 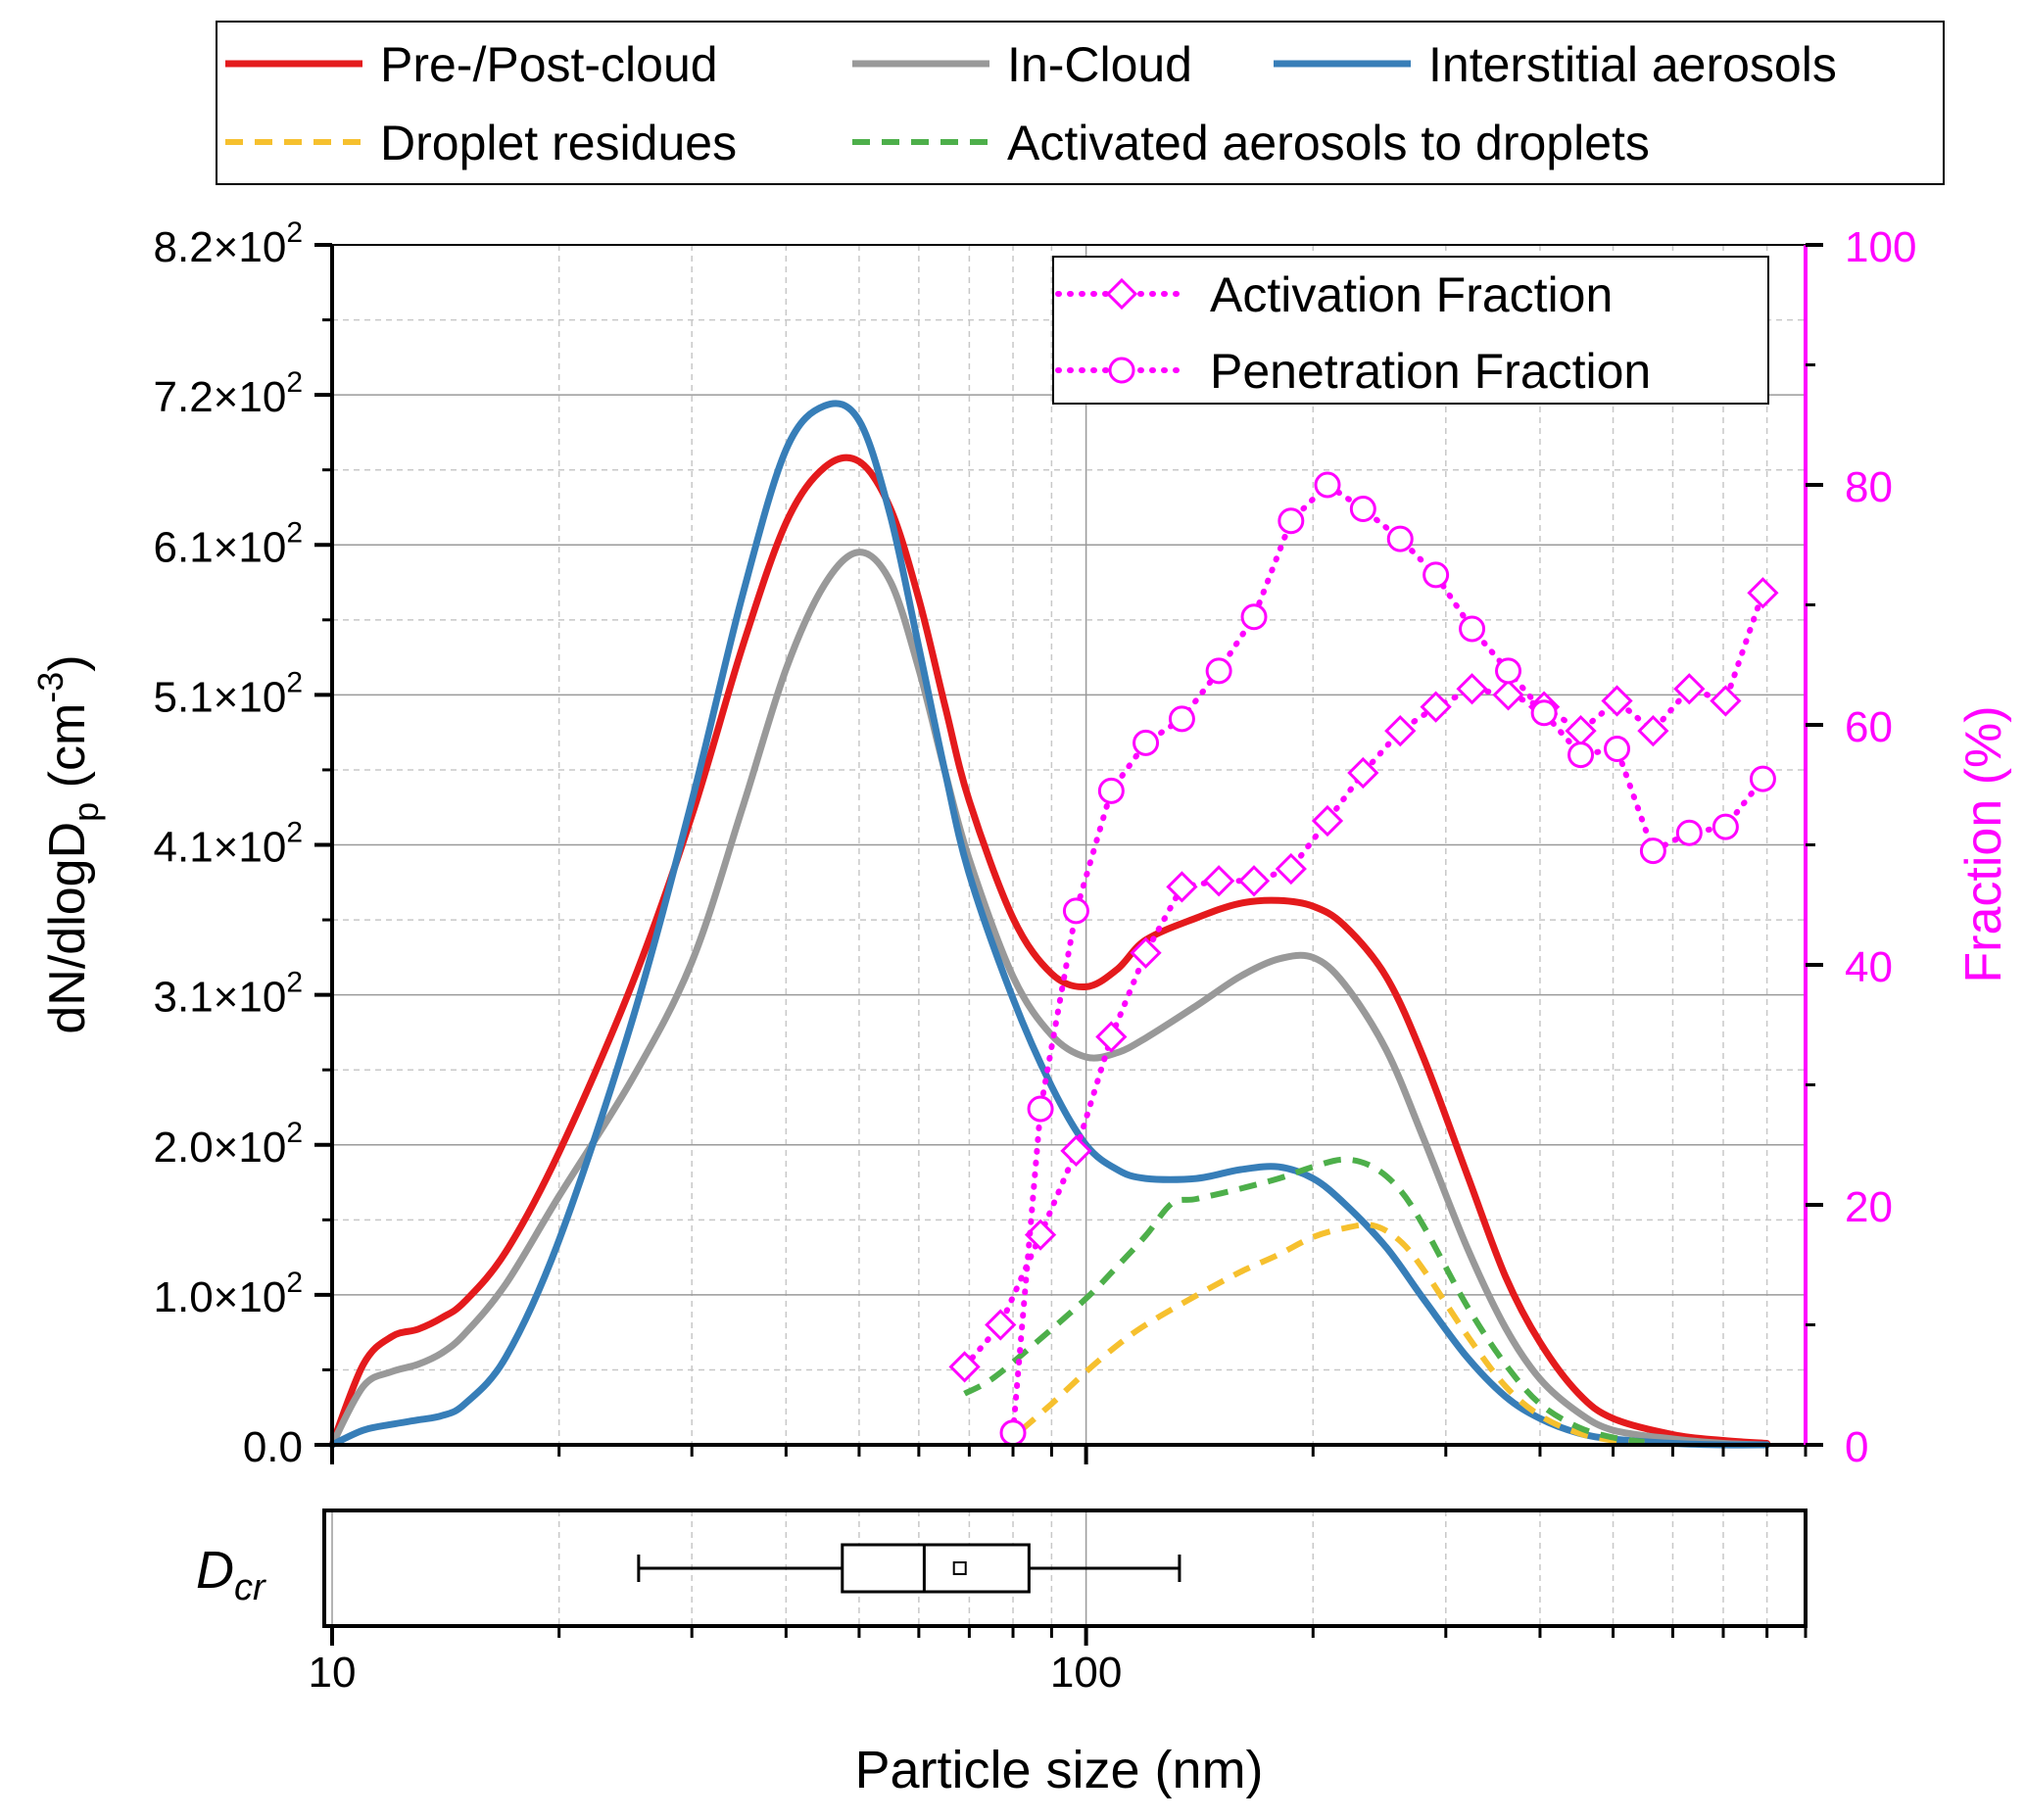 I want to click on y-tick-label-left: 8.2×10², so click(x=229, y=243).